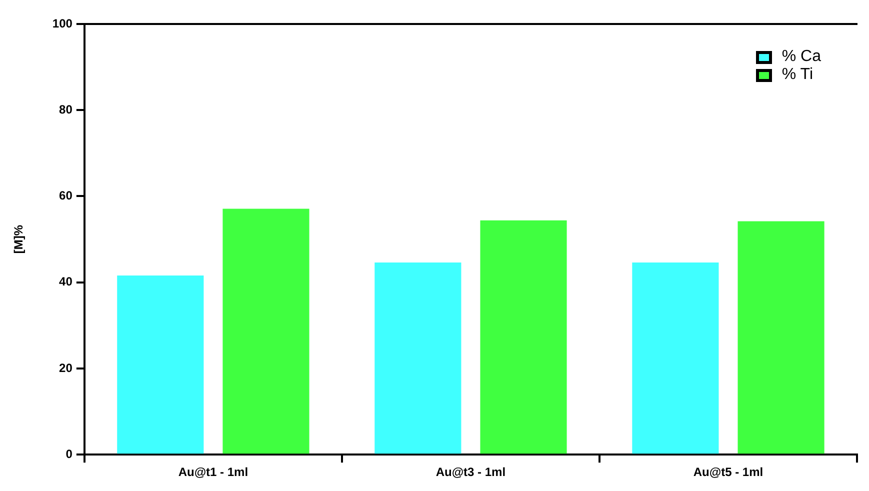 The width and height of the screenshot is (869, 491). Describe the element at coordinates (69, 453) in the screenshot. I see `y-tick-label: 0` at that location.